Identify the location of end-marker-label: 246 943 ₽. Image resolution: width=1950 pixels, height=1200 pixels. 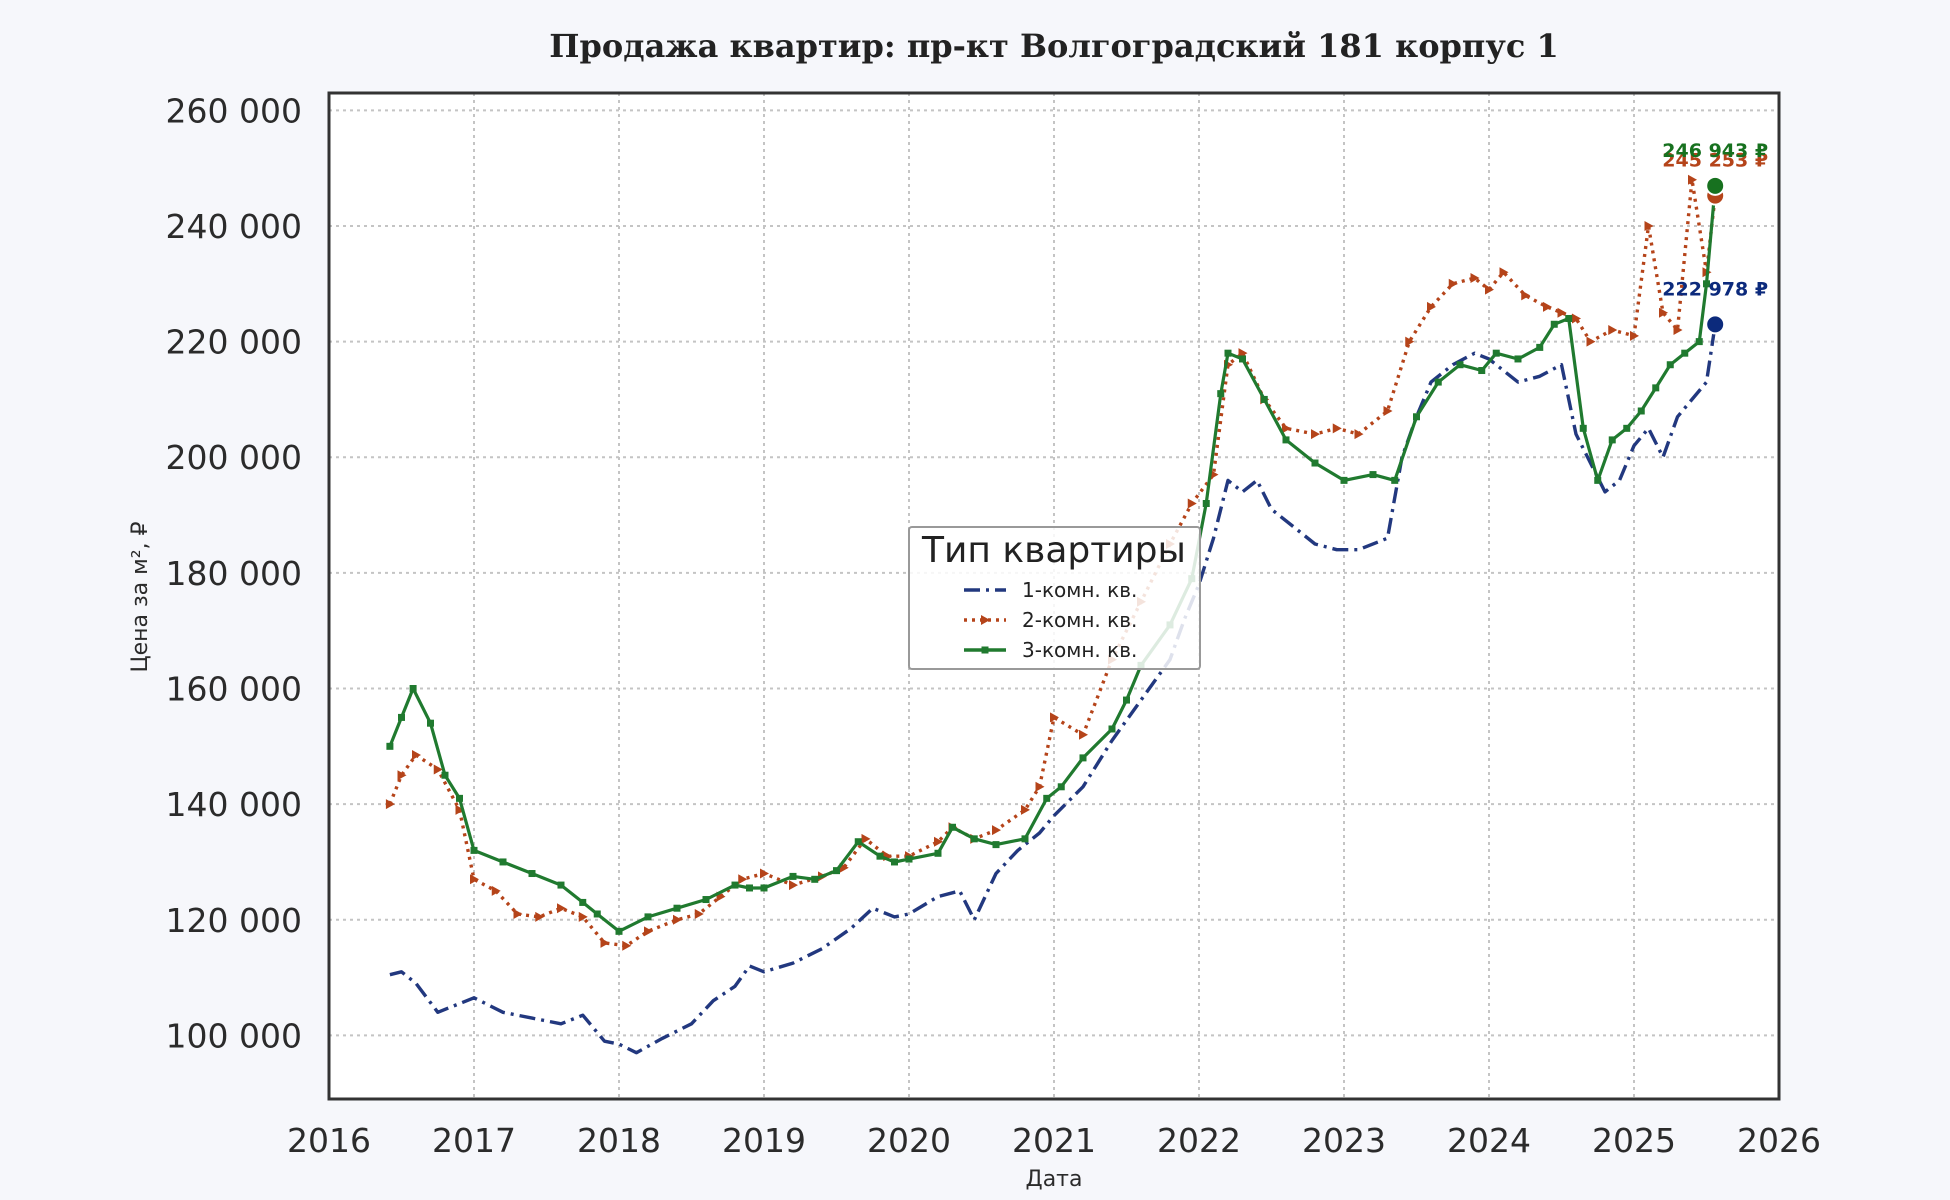
(1715, 151).